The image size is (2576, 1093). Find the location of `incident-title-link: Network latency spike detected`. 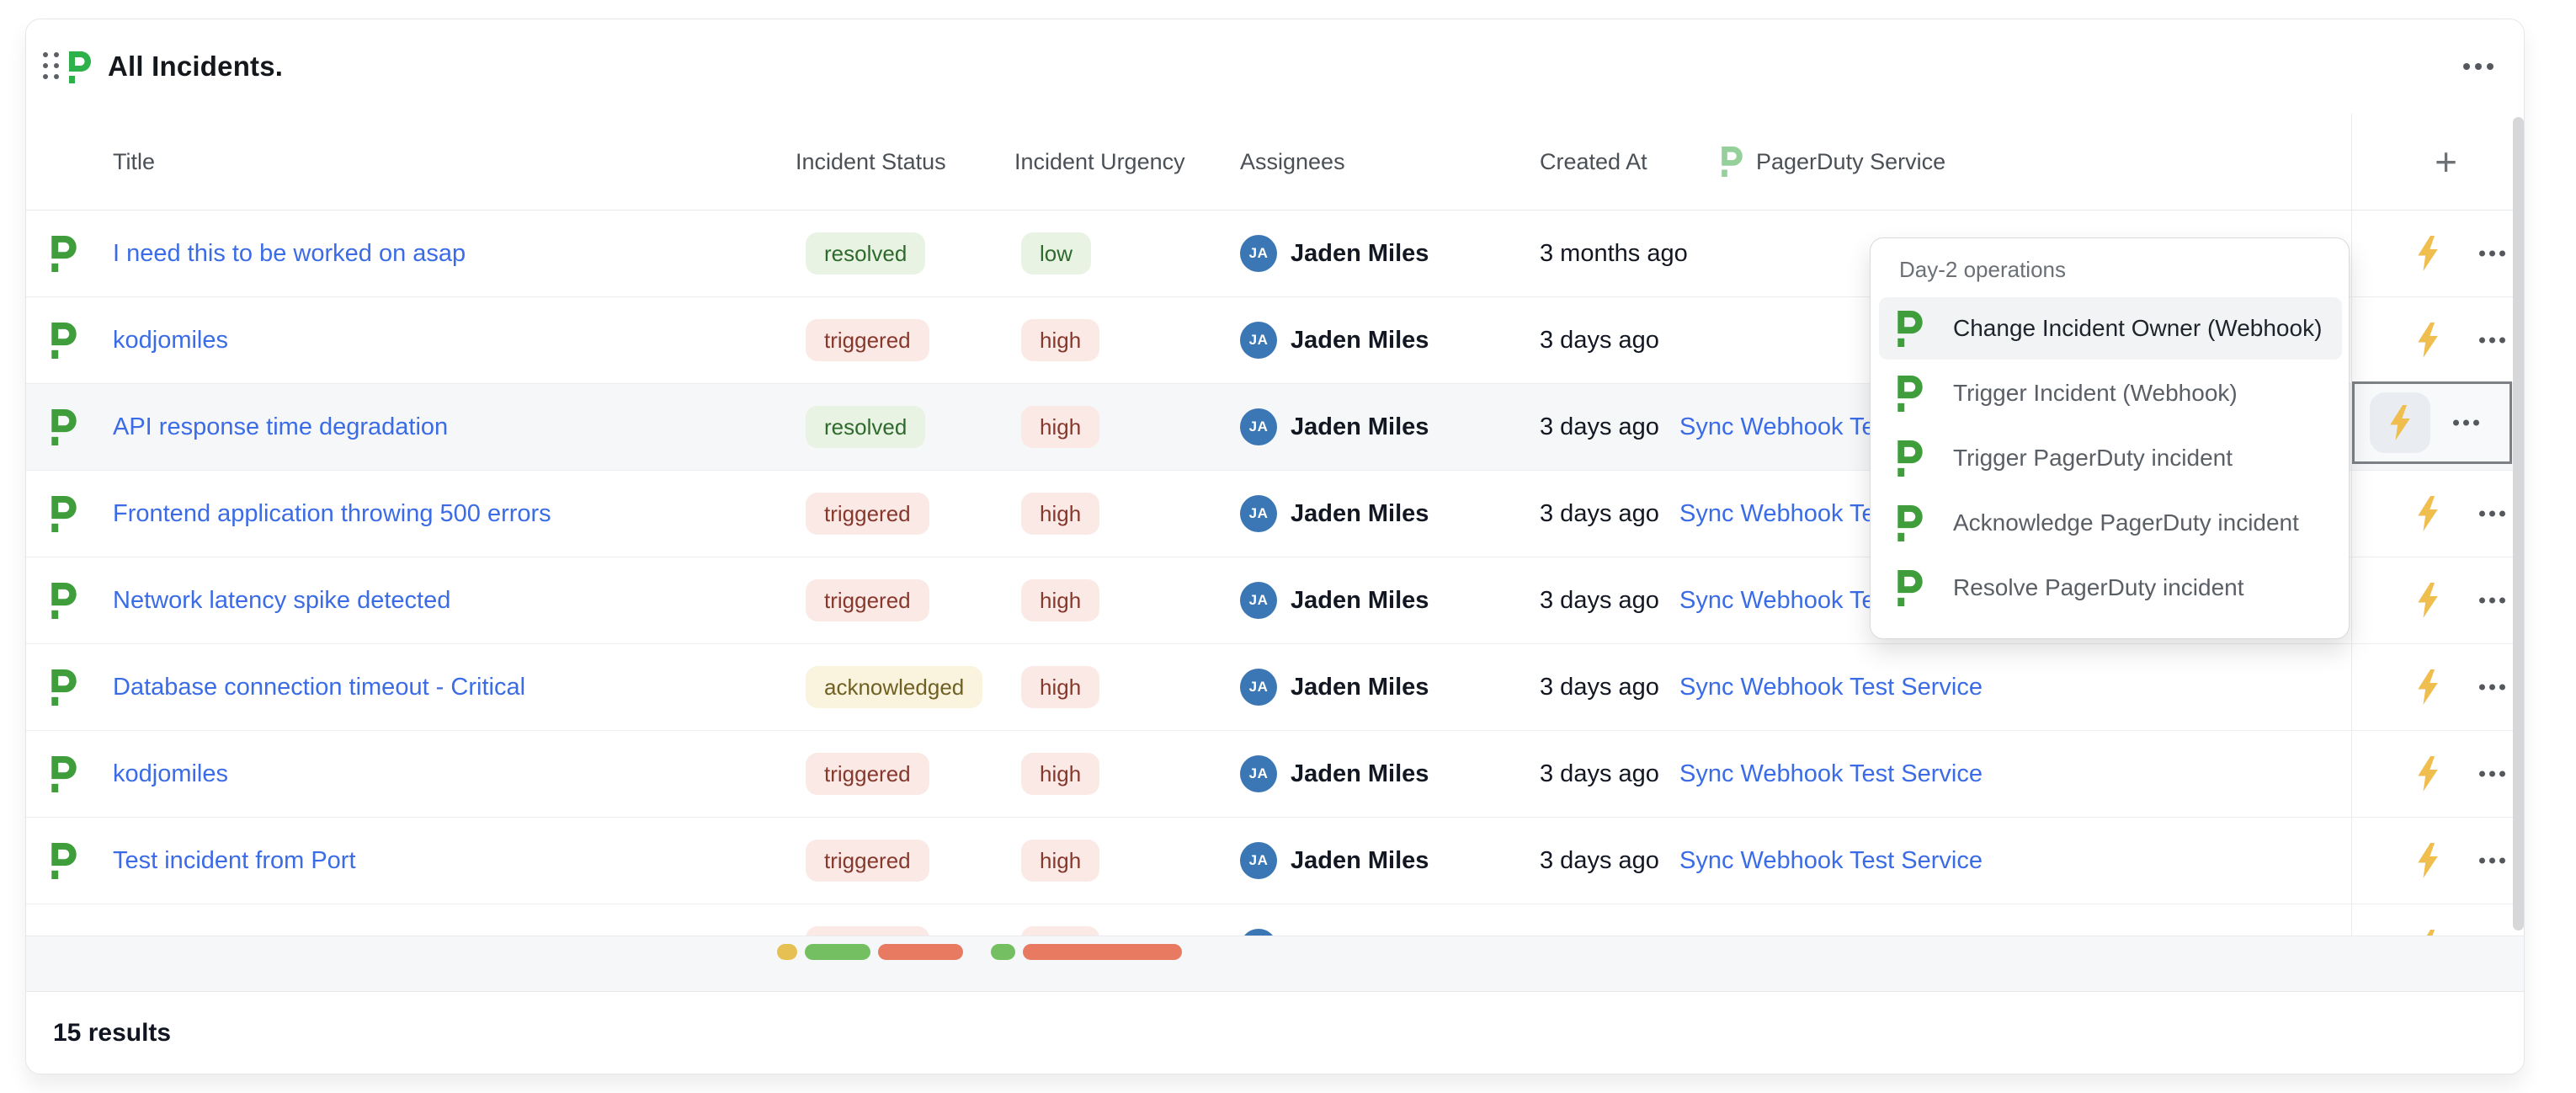

incident-title-link: Network latency spike detected is located at coordinates (282, 600).